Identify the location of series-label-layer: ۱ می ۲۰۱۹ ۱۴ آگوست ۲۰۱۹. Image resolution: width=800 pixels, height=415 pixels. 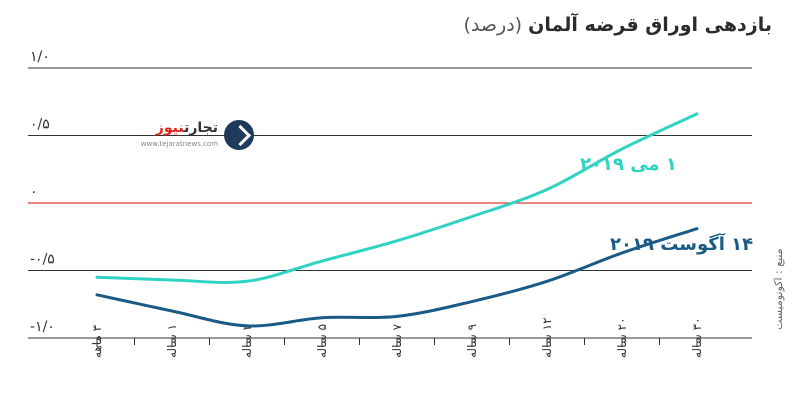
(666, 204).